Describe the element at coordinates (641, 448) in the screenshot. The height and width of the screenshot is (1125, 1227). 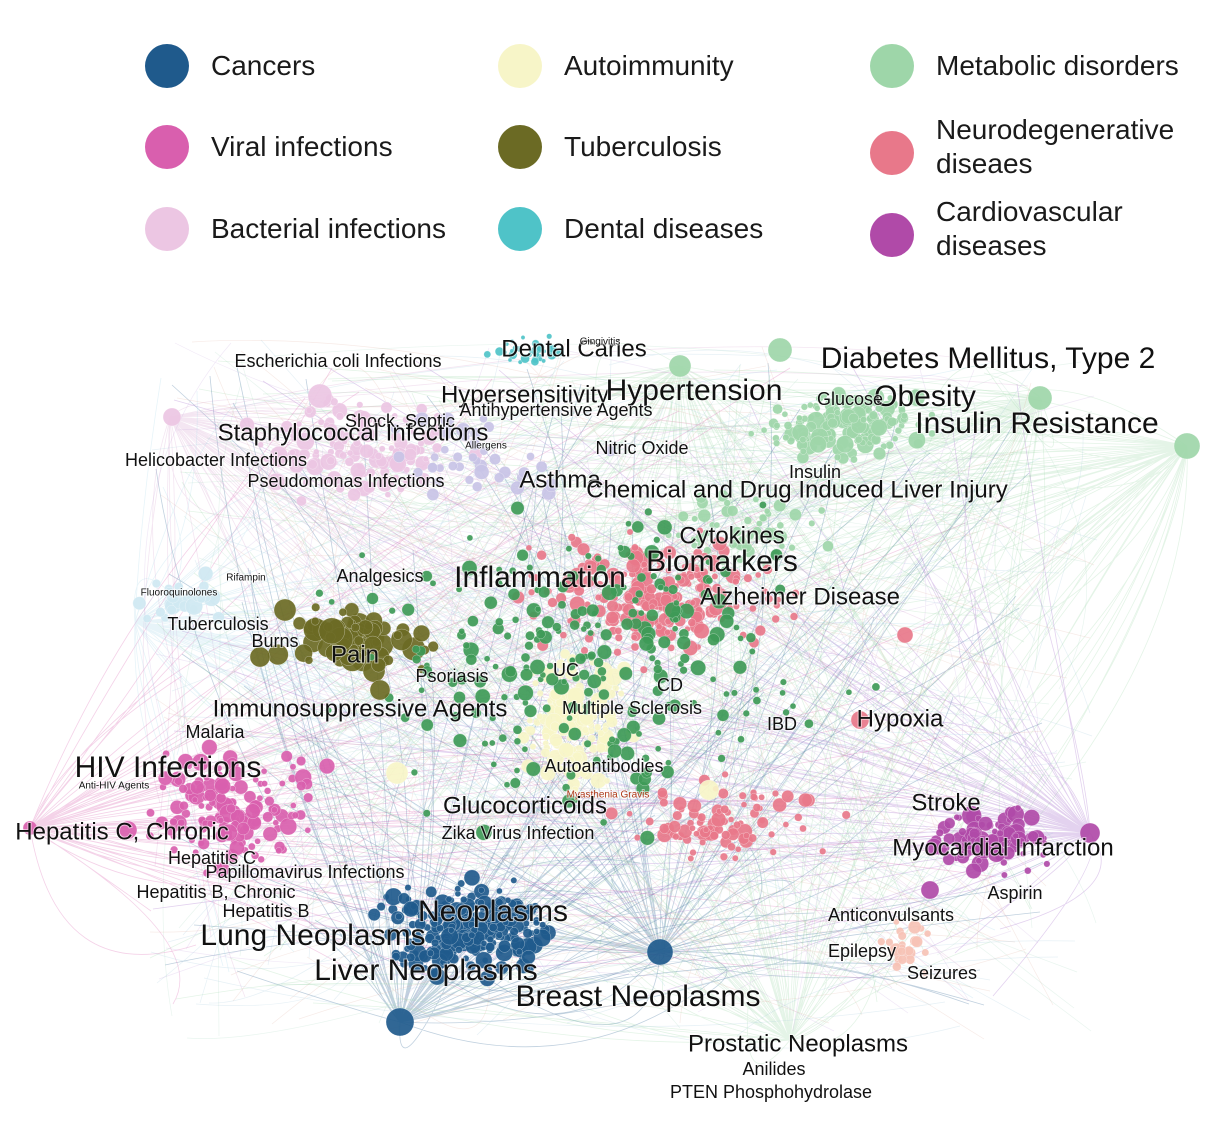
I see `node-label: Nitric Oxide` at that location.